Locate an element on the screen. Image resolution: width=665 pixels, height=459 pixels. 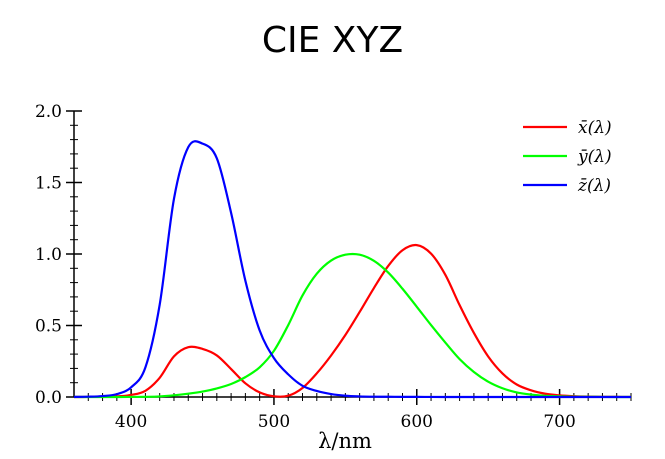
legend-label: z̄(λ) is located at coordinates (594, 186).